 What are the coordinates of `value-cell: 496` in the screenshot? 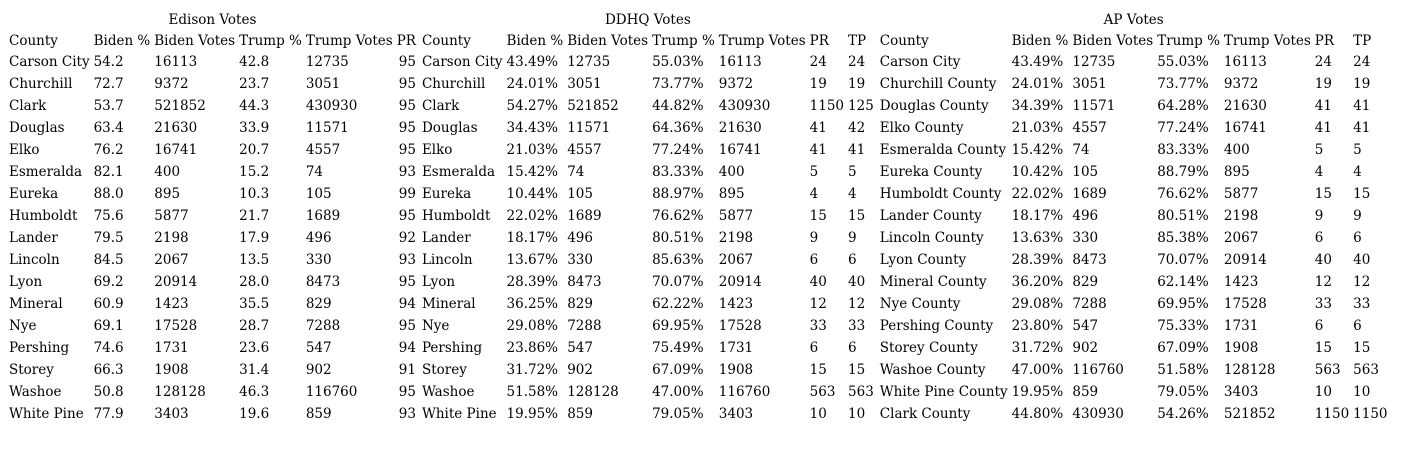 It's located at (318, 238).